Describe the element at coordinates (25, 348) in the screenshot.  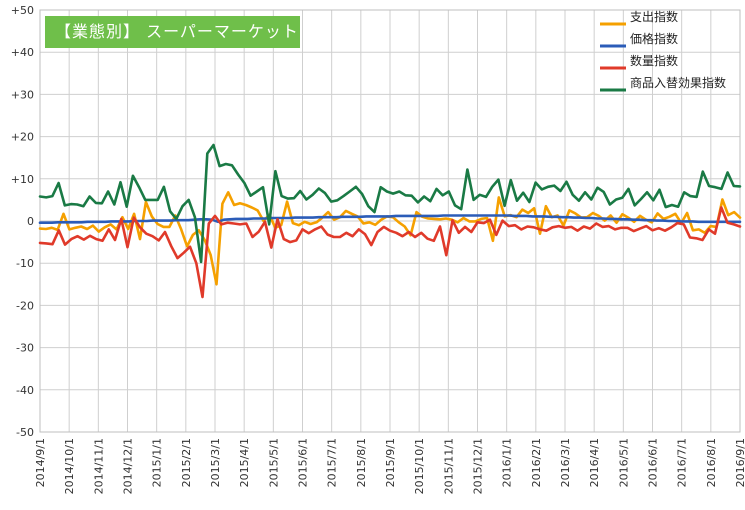
I see `y-tick-label: -30` at that location.